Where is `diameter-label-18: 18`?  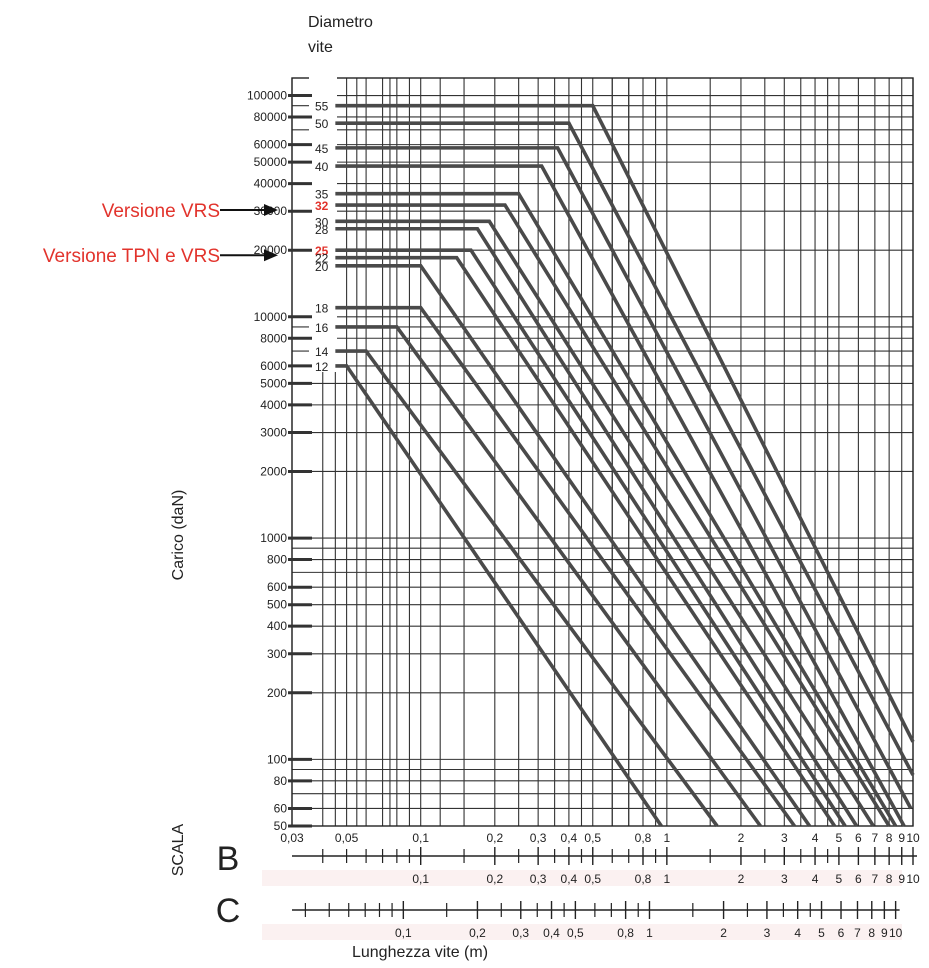 diameter-label-18: 18 is located at coordinates (322, 309).